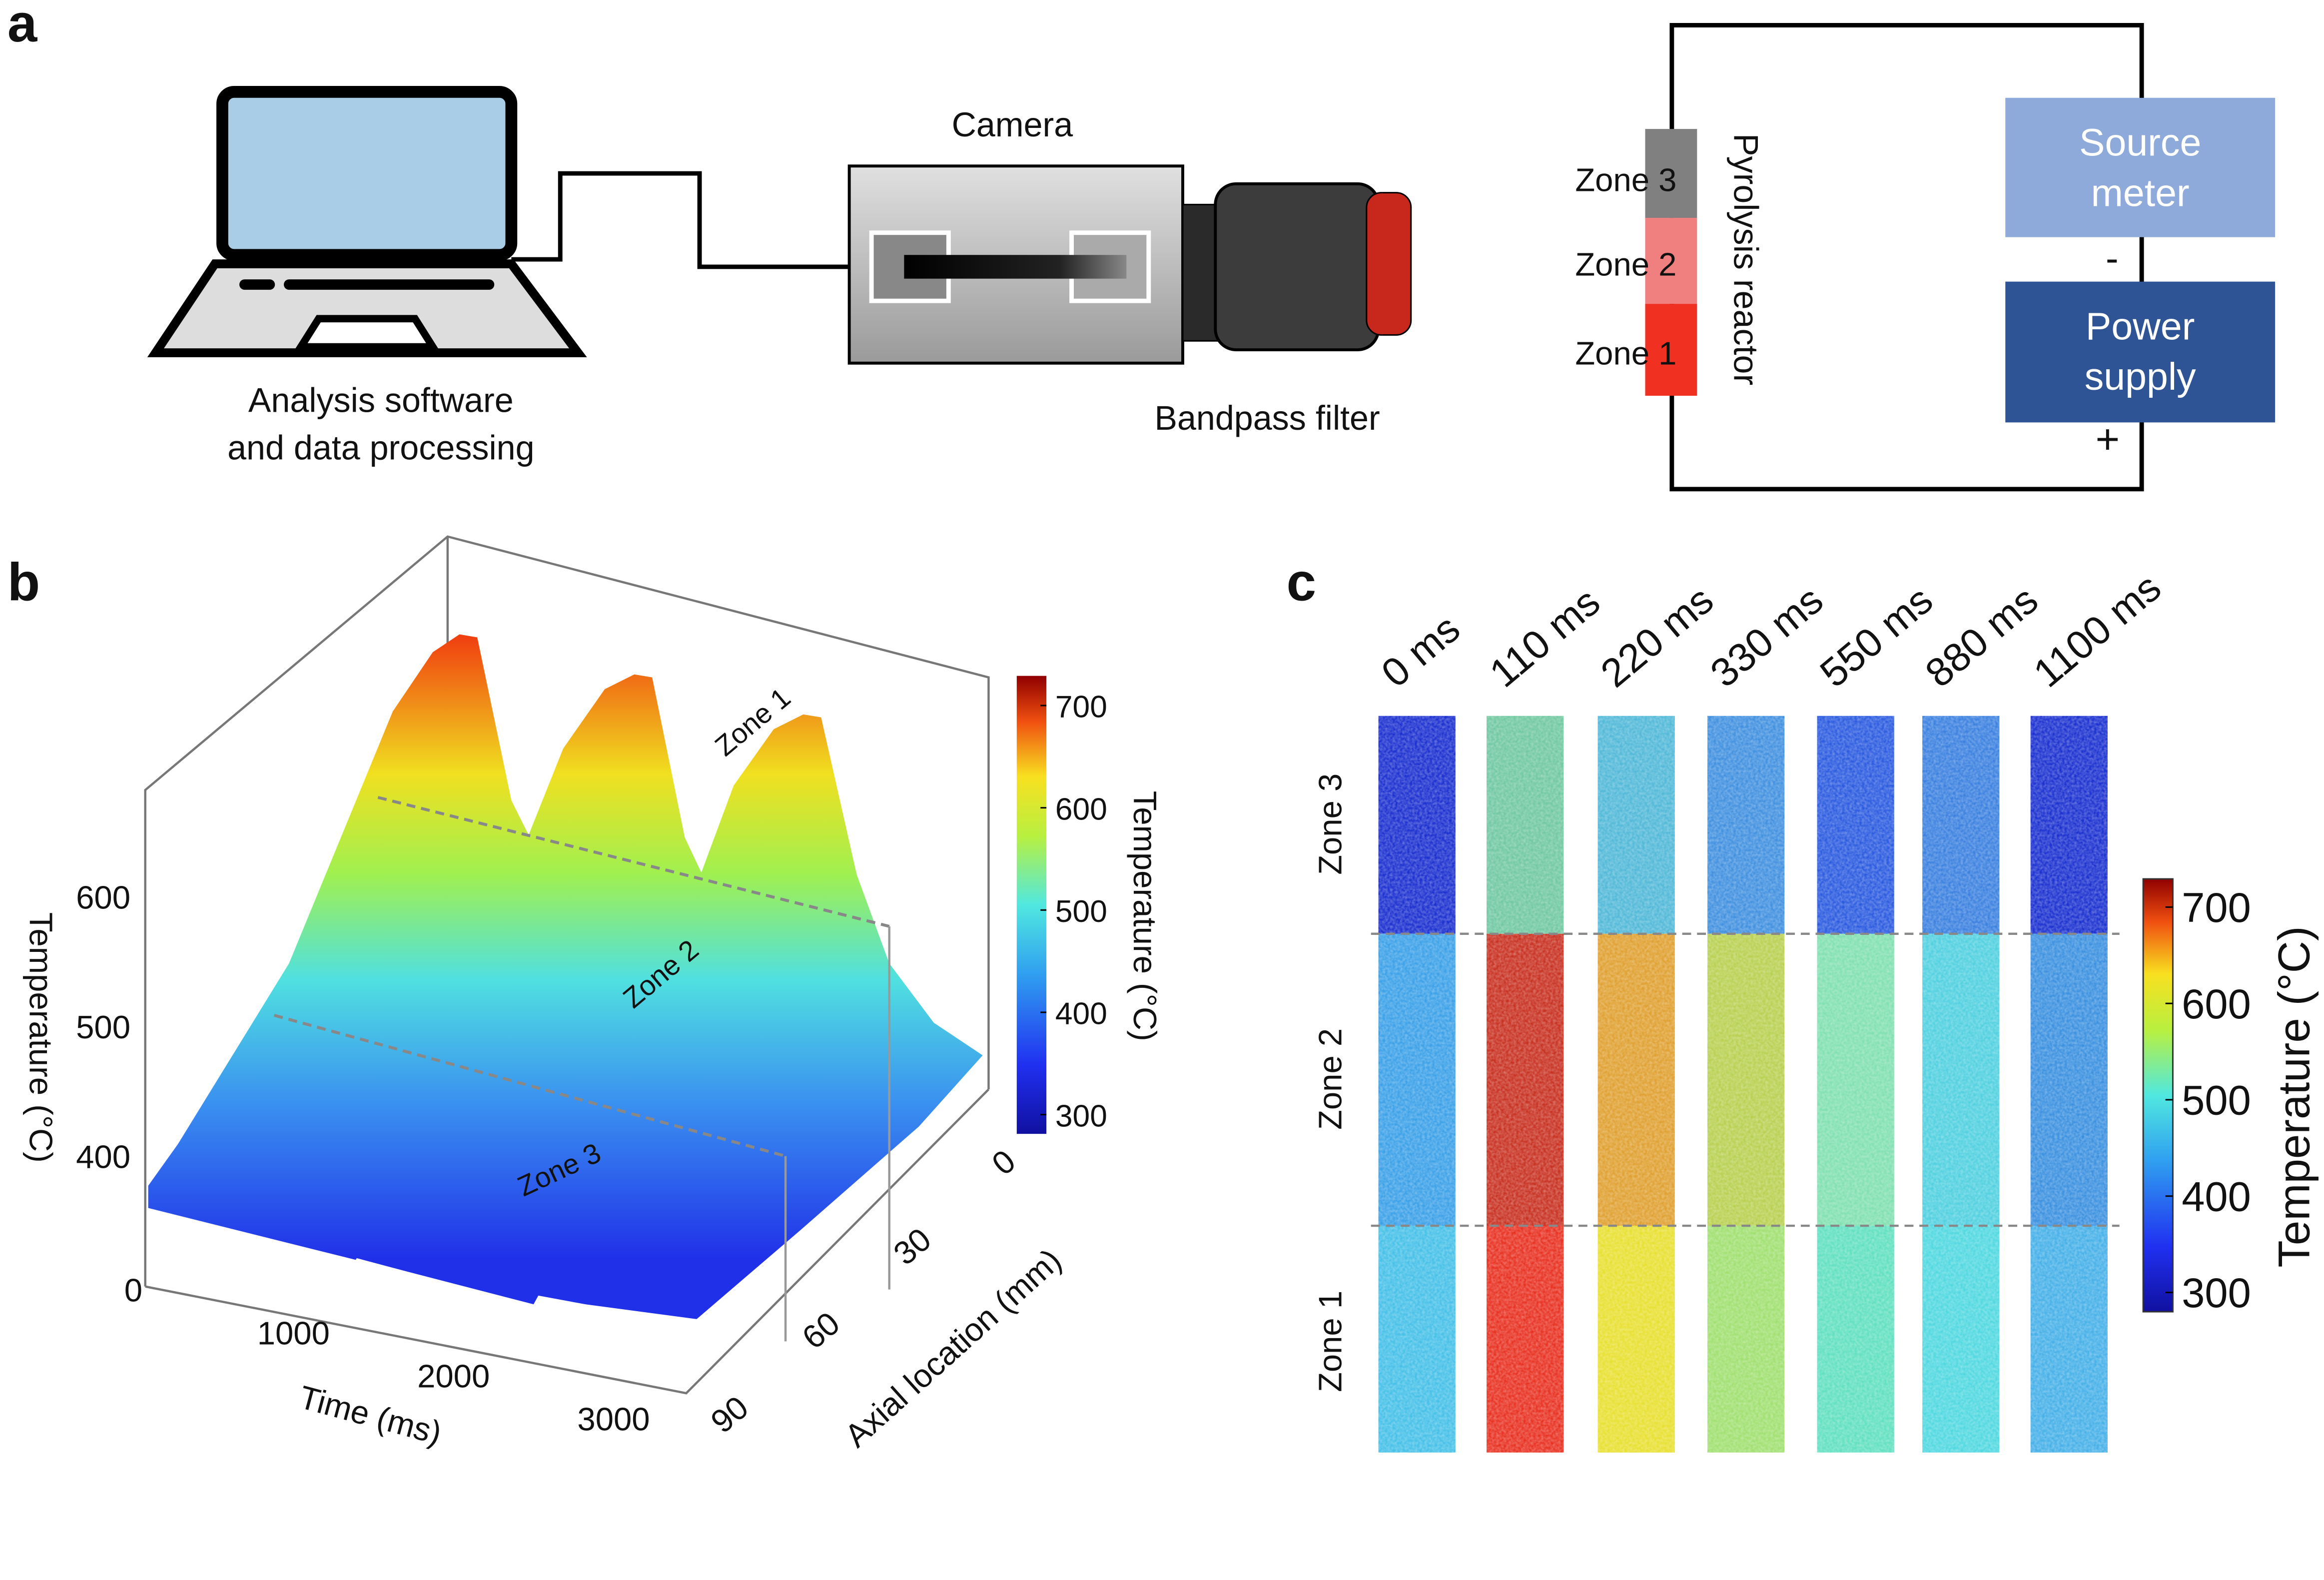 Image resolution: width=2324 pixels, height=1580 pixels. I want to click on axis-label: Axial location (mm), so click(952, 1348).